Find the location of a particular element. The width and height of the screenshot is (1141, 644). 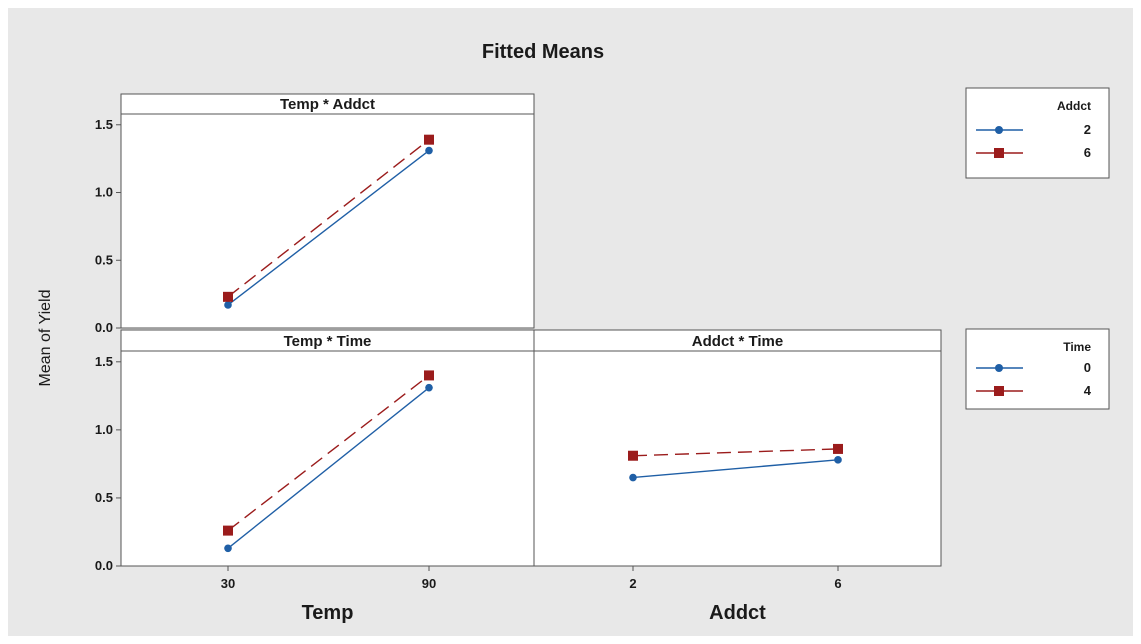

legend-title: Time is located at coordinates (1077, 347).